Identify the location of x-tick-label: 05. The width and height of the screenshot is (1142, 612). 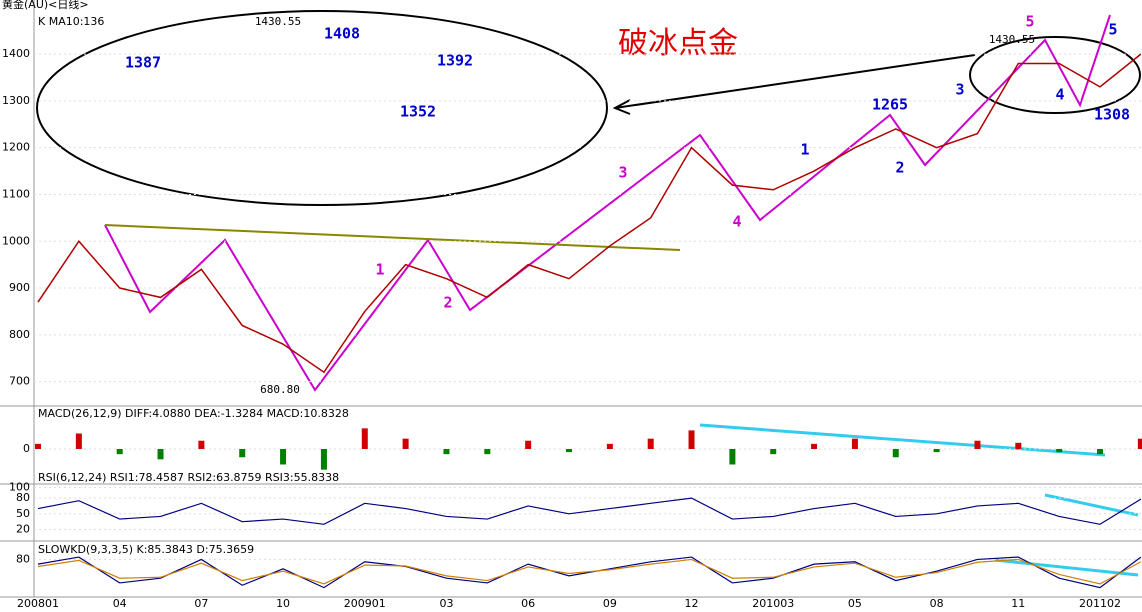
(855, 603).